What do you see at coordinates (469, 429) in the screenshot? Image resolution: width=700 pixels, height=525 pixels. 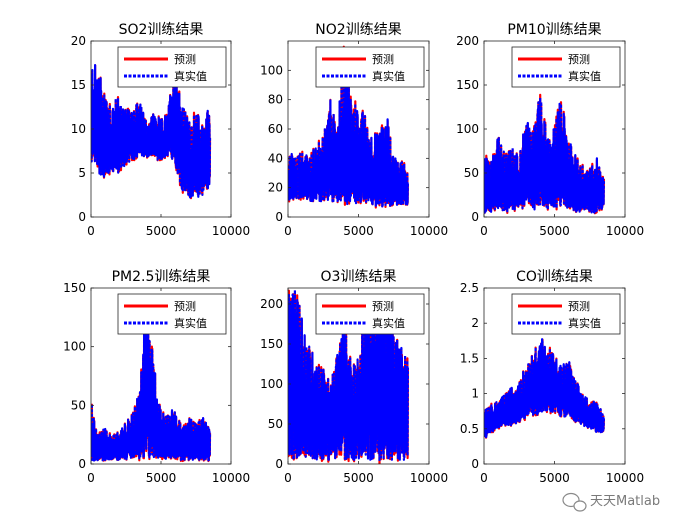 I see `y-tick-label: 0.5` at bounding box center [469, 429].